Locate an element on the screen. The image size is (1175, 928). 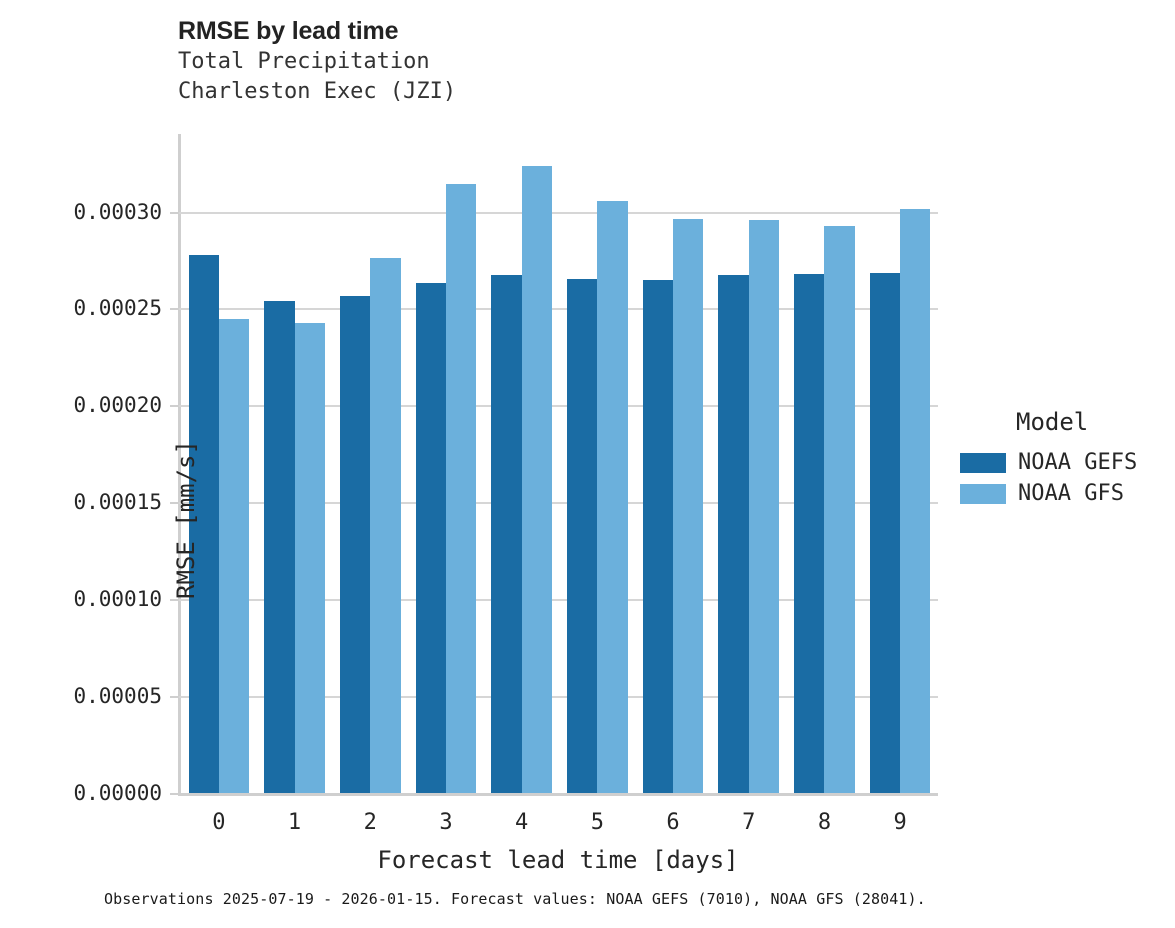
legend-title: Model is located at coordinates (1052, 422).